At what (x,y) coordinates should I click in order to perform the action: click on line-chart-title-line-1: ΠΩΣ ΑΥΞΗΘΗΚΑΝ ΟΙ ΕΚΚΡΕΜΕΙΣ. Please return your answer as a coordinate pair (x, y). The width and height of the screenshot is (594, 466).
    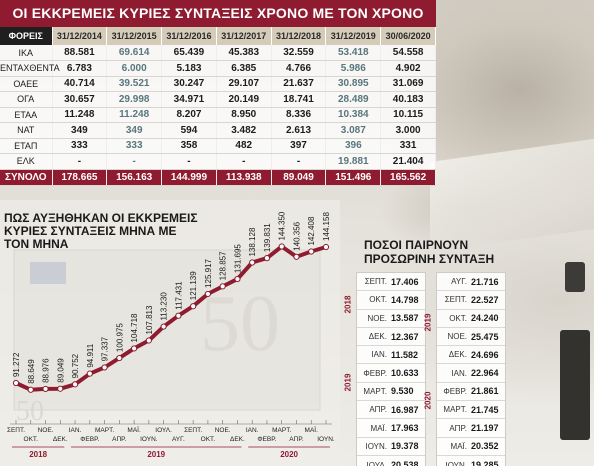
    Looking at the image, I should click on (101, 218).